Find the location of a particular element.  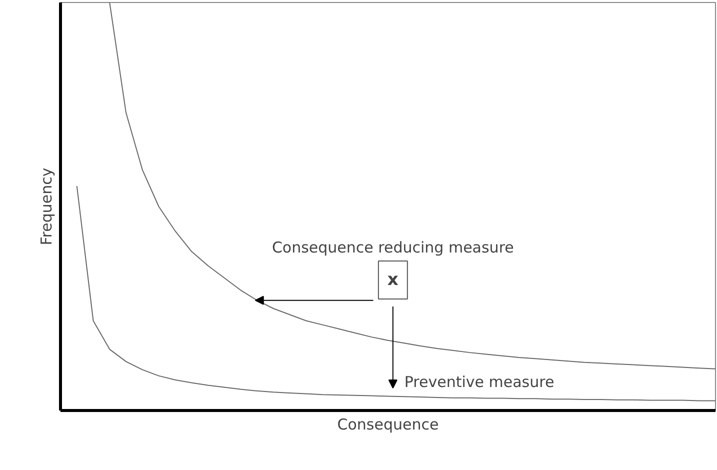

annotation: Consequence reducing measure is located at coordinates (393, 247).